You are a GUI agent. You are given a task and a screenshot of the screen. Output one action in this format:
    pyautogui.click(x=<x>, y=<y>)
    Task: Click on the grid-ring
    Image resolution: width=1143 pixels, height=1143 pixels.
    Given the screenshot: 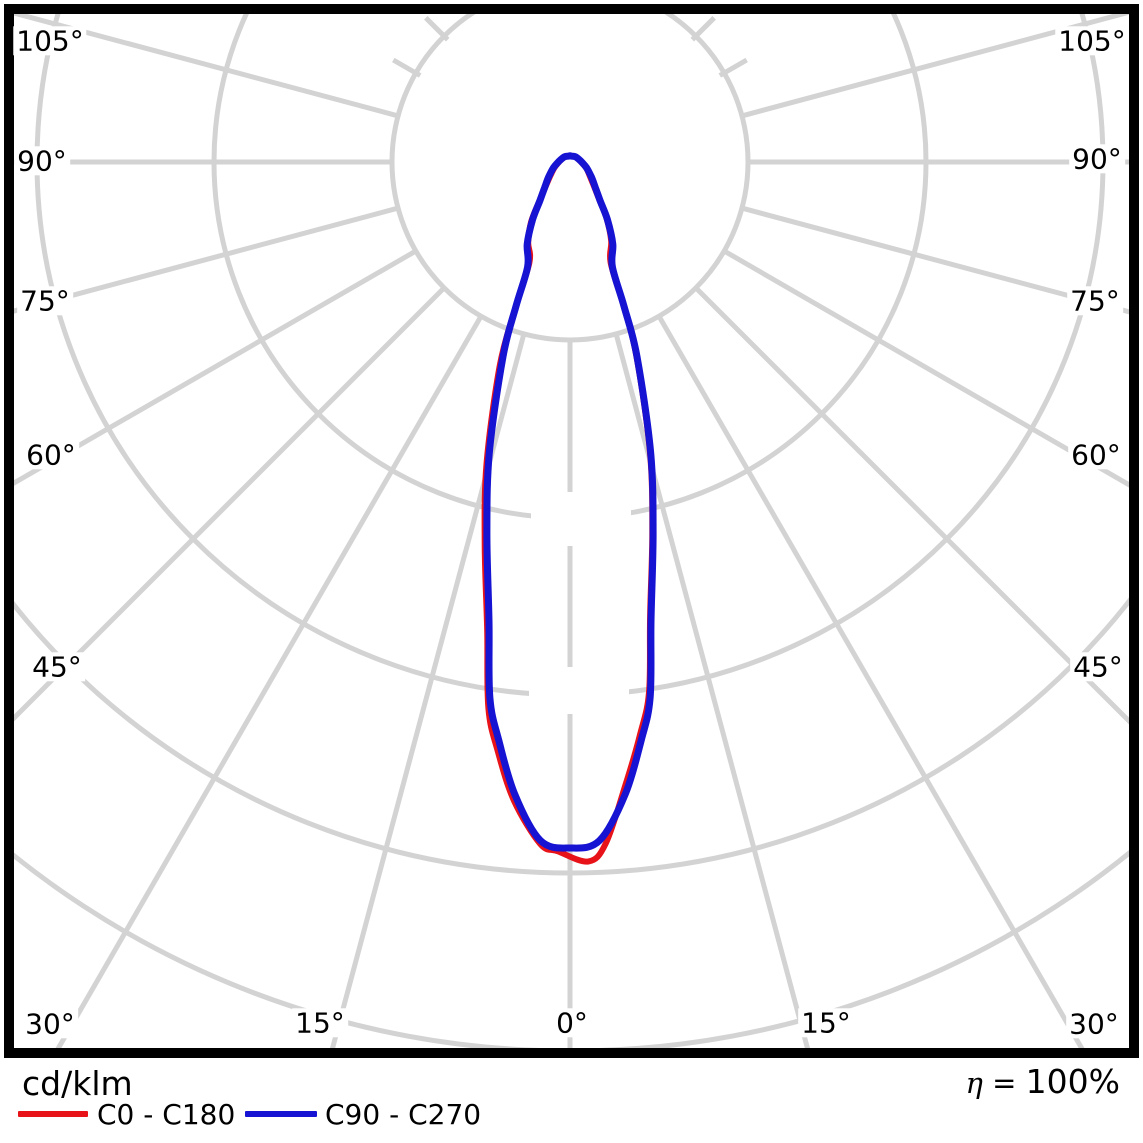 What is the action you would take?
    pyautogui.click(x=570, y=178)
    